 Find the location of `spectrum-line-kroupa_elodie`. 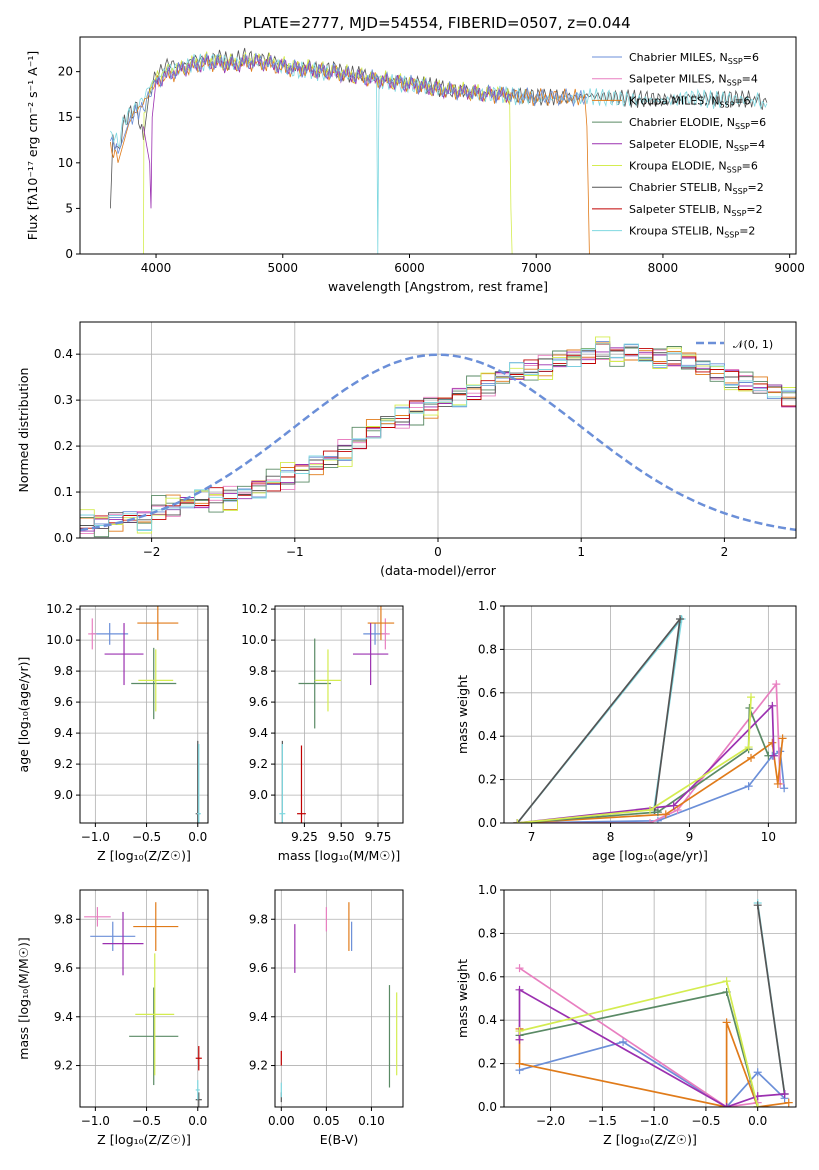

spectrum-line-kroupa_elodie is located at coordinates (327, 152).